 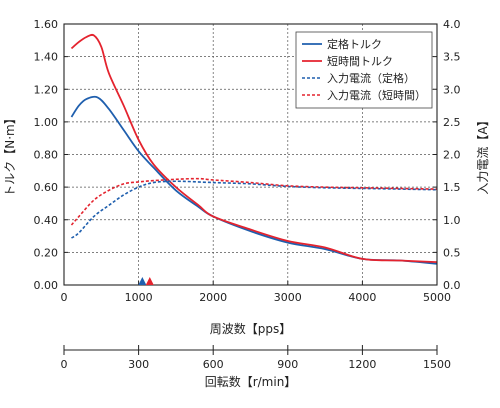 What do you see at coordinates (354, 44) in the screenshot?
I see `legend-label-0: 定格トルク` at bounding box center [354, 44].